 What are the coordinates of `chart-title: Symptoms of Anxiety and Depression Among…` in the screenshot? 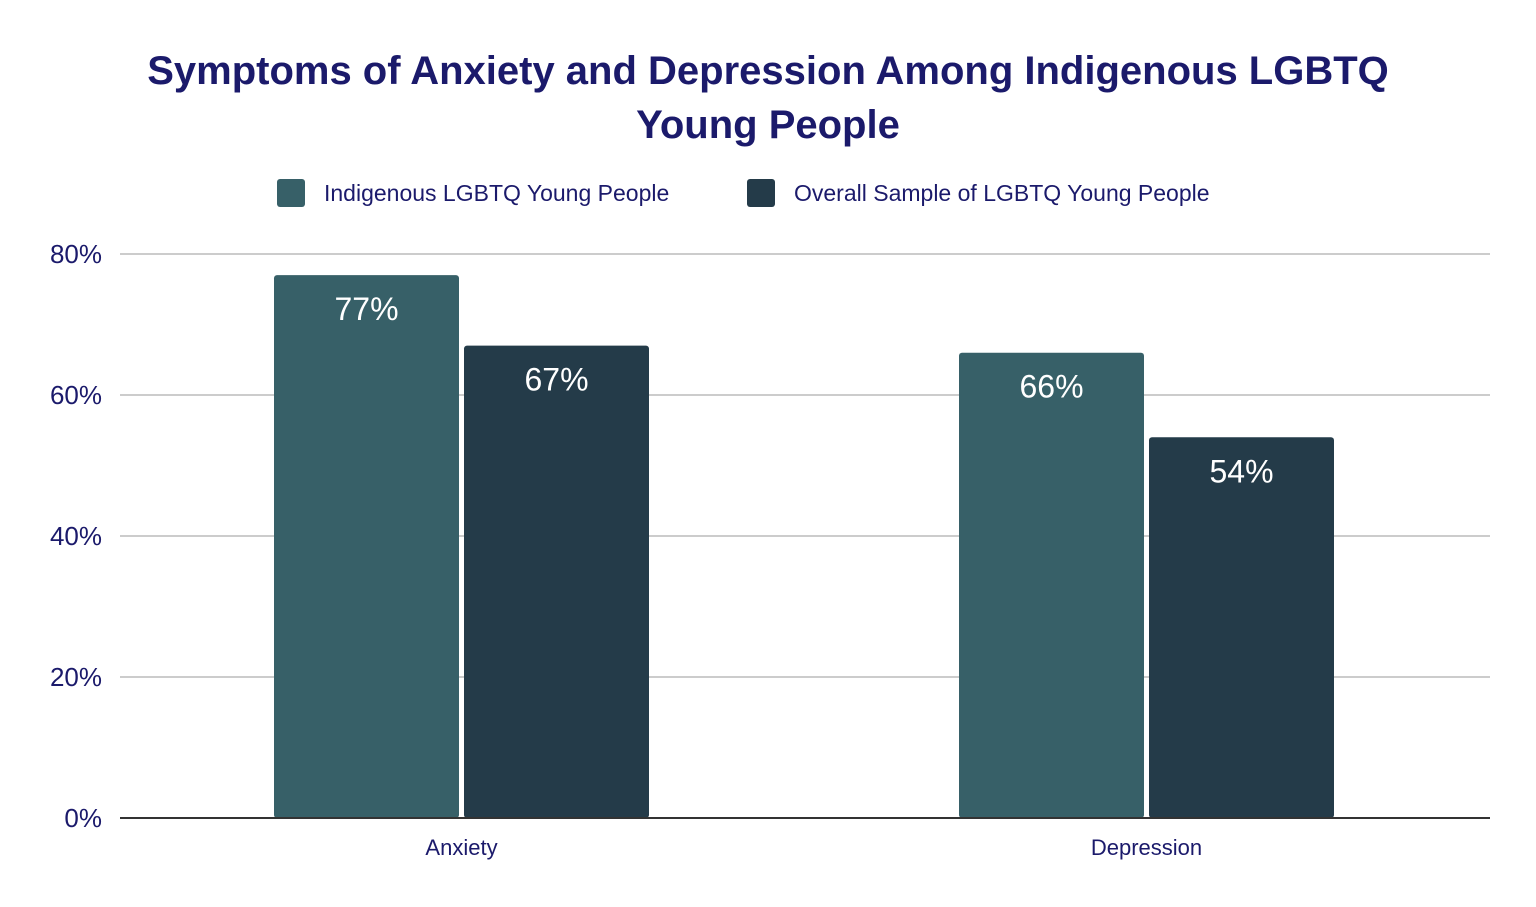 It's located at (768, 98).